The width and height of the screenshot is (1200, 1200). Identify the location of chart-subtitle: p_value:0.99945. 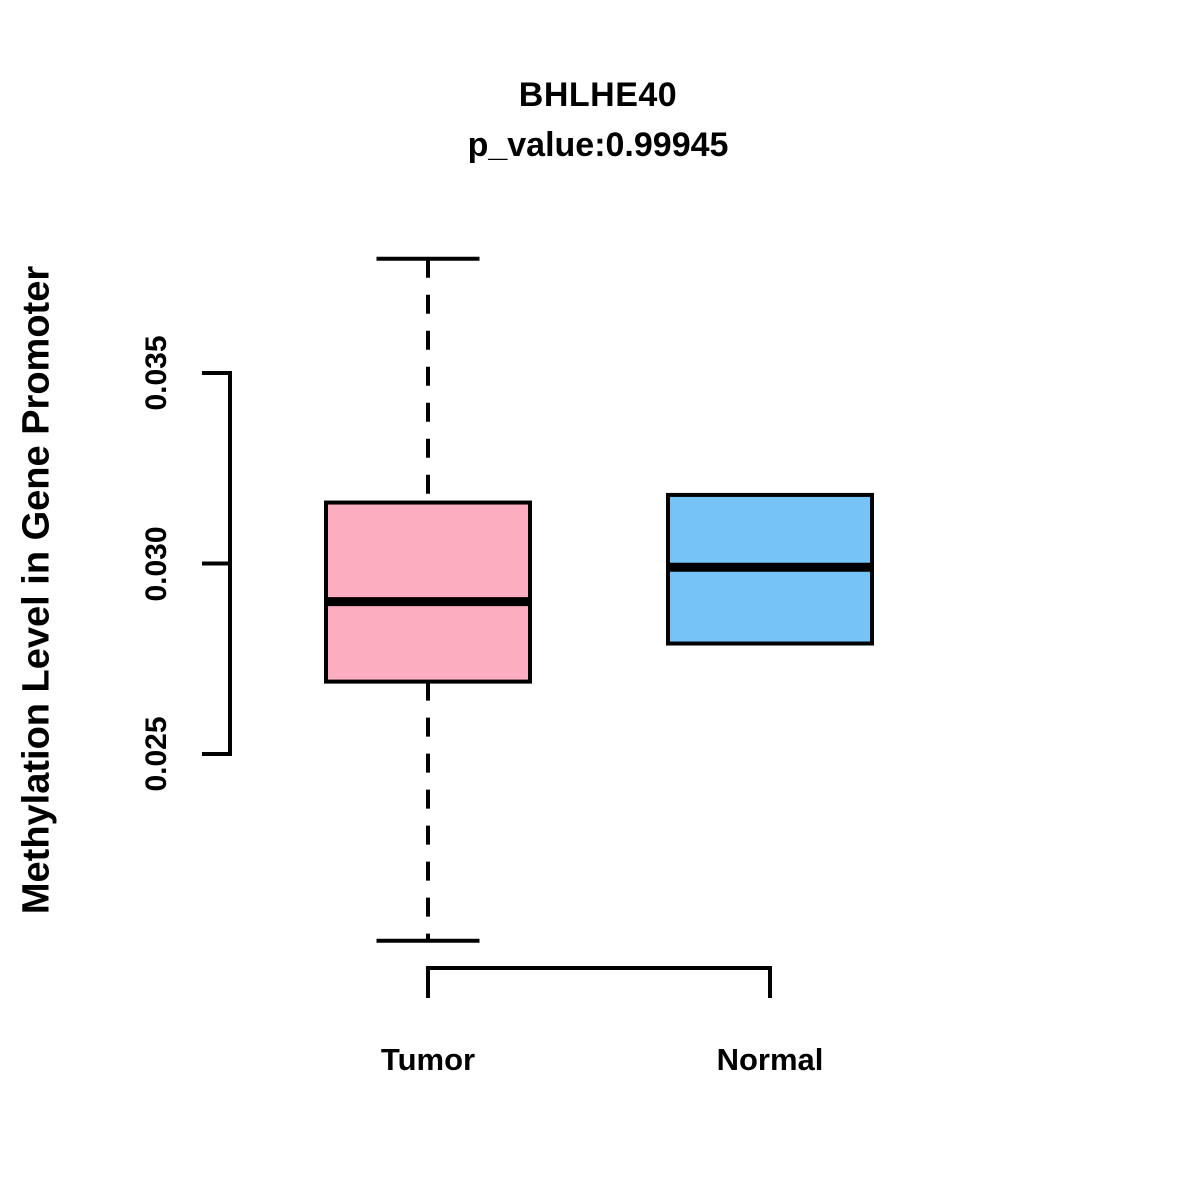
(598, 145).